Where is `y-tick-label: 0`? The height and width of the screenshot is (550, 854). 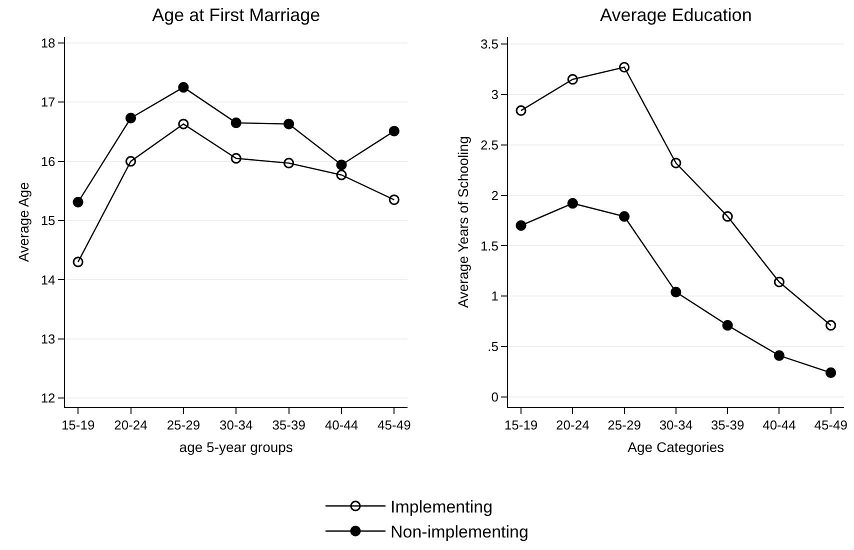
y-tick-label: 0 is located at coordinates (495, 396).